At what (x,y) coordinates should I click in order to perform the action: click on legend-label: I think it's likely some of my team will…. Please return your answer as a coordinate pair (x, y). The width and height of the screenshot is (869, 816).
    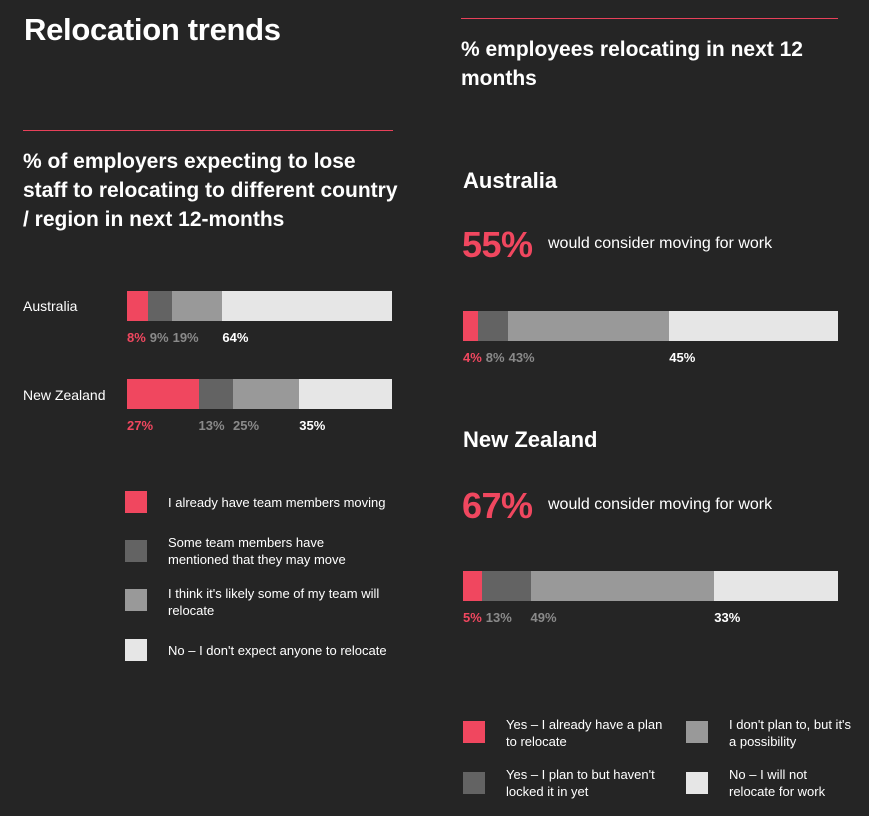
    Looking at the image, I should click on (274, 602).